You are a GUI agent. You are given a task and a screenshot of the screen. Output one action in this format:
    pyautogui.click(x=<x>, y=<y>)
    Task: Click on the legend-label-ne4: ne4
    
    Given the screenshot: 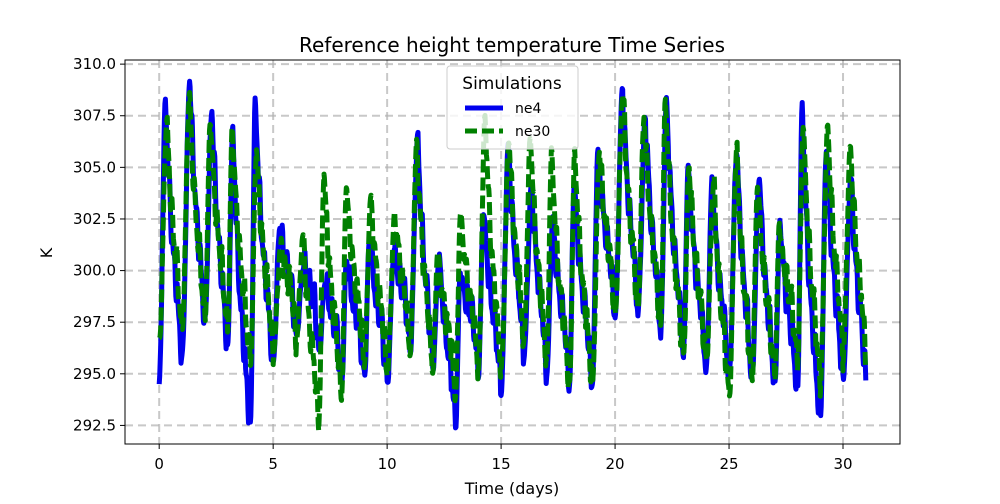 What is the action you would take?
    pyautogui.click(x=528, y=109)
    